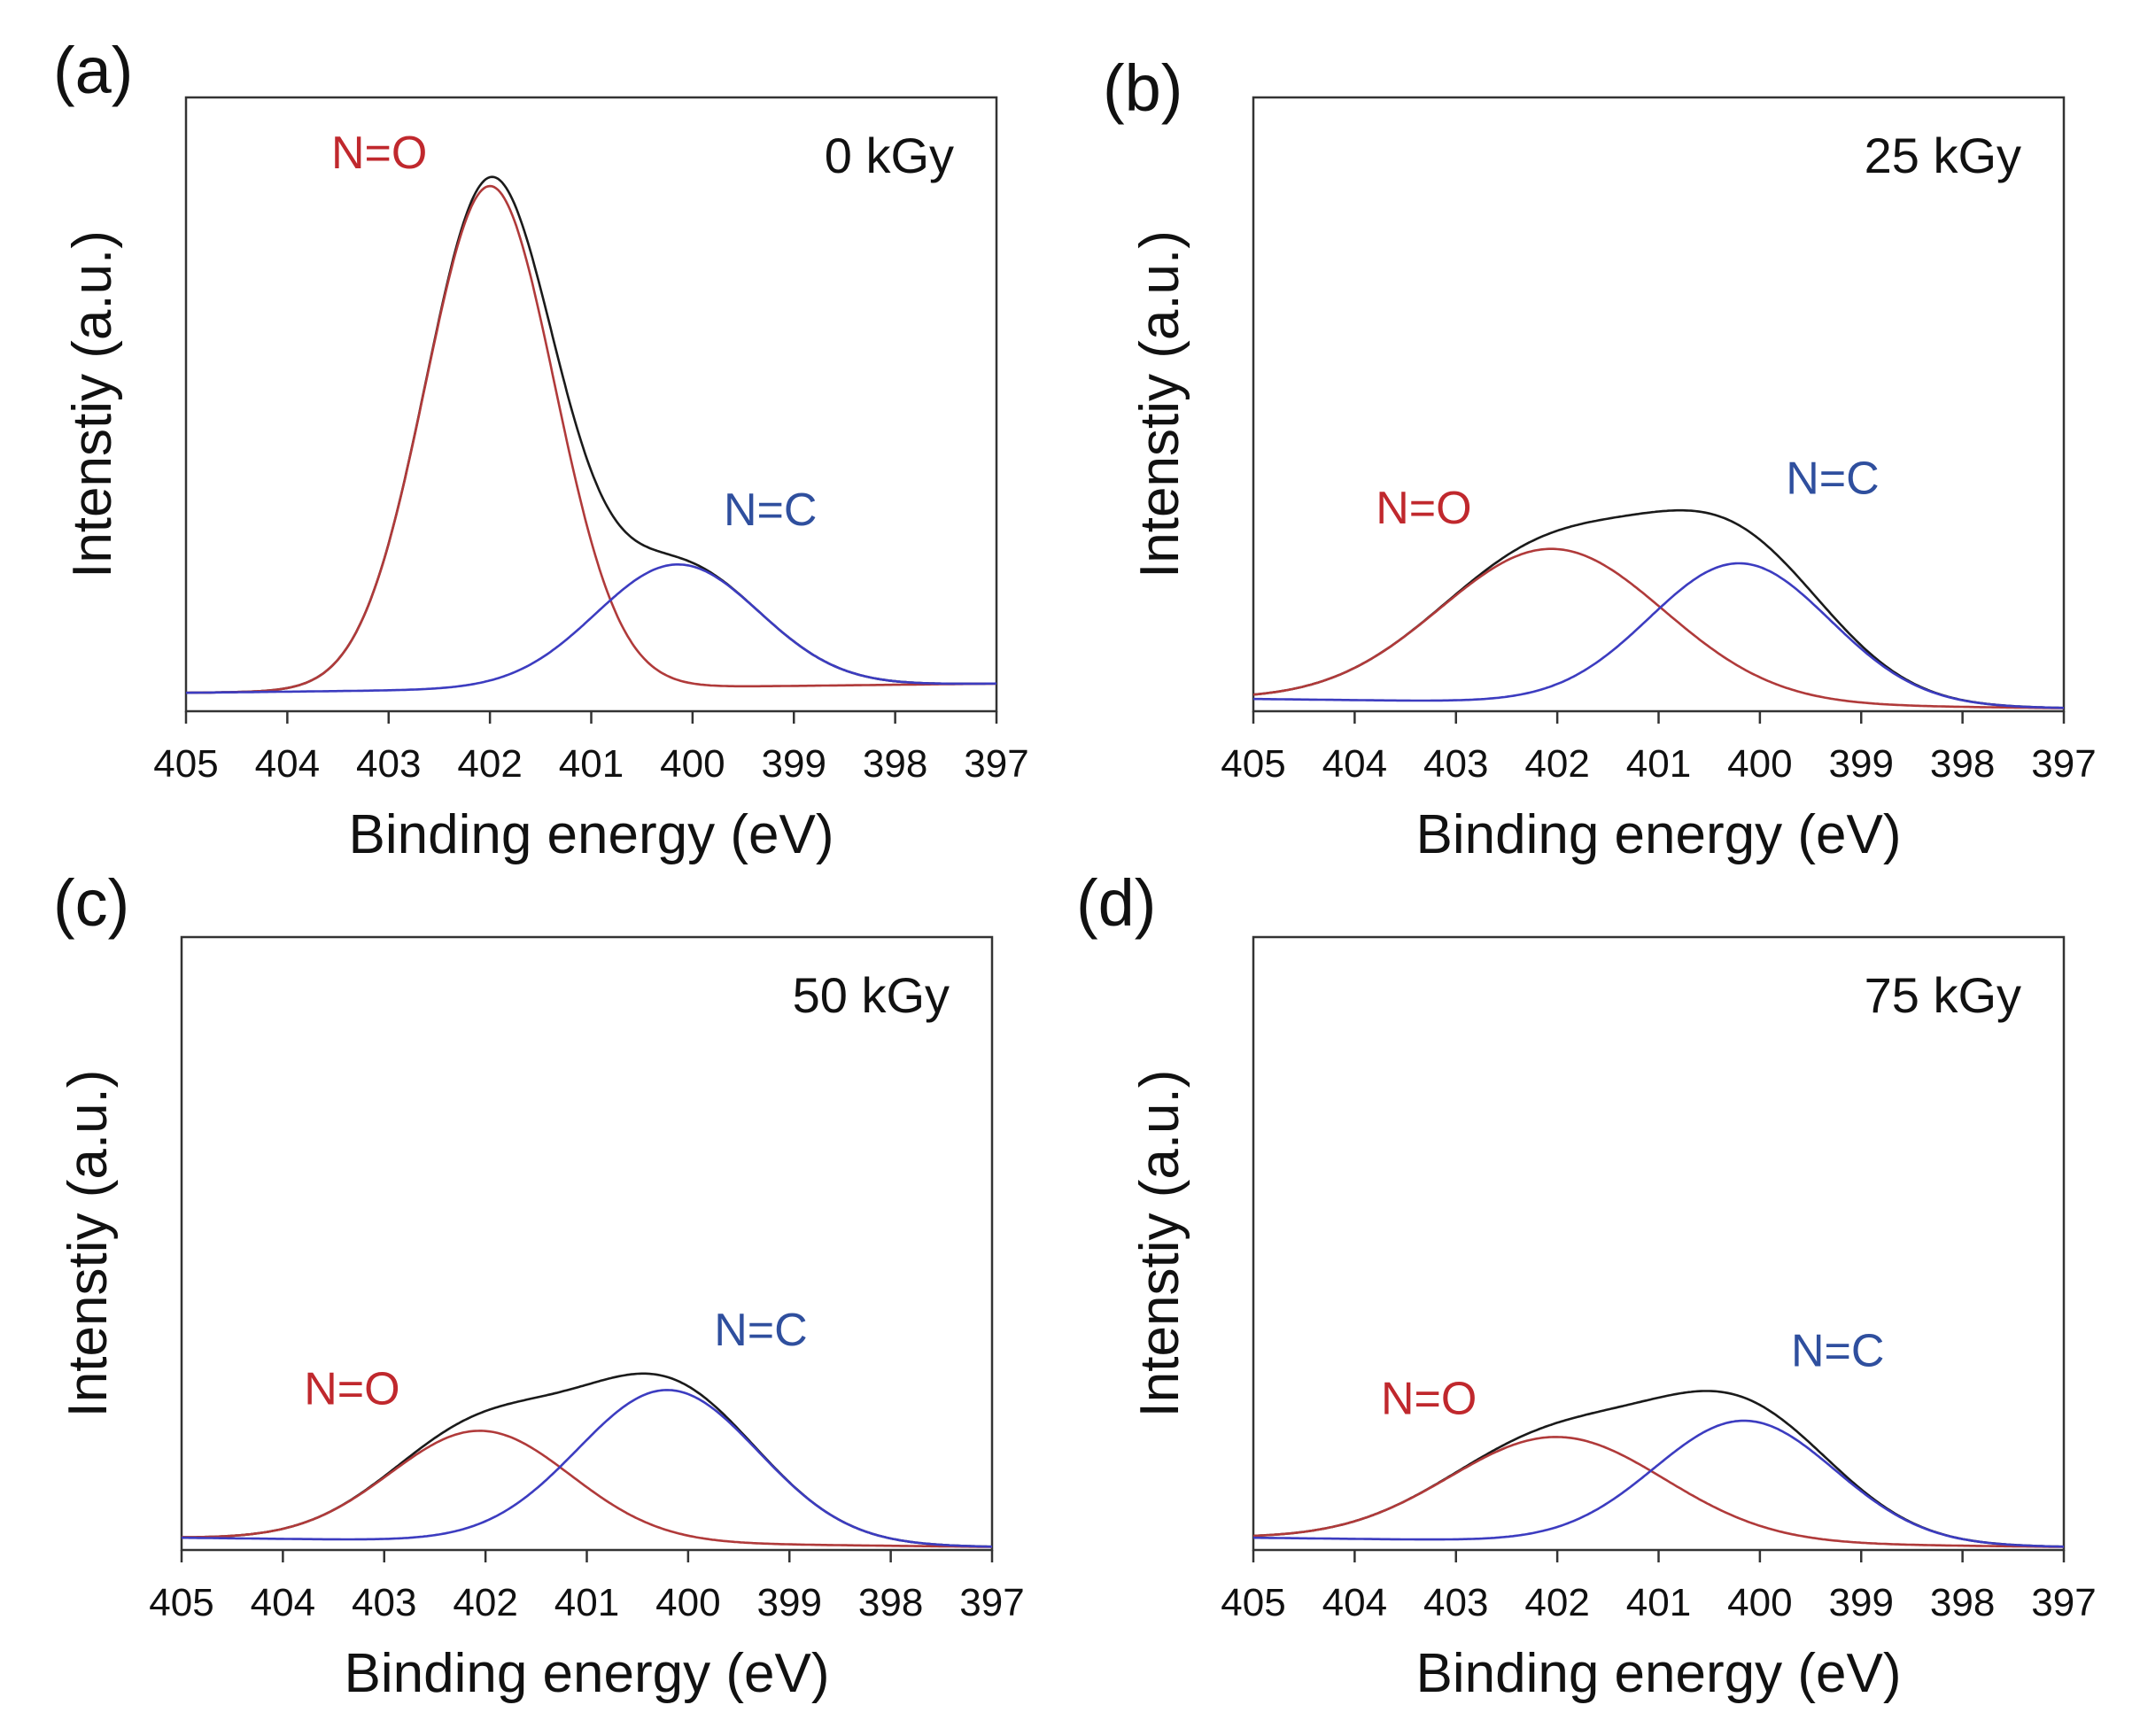 The height and width of the screenshot is (1736, 2140). Describe the element at coordinates (93, 71) in the screenshot. I see `panel-letter: (a)` at that location.